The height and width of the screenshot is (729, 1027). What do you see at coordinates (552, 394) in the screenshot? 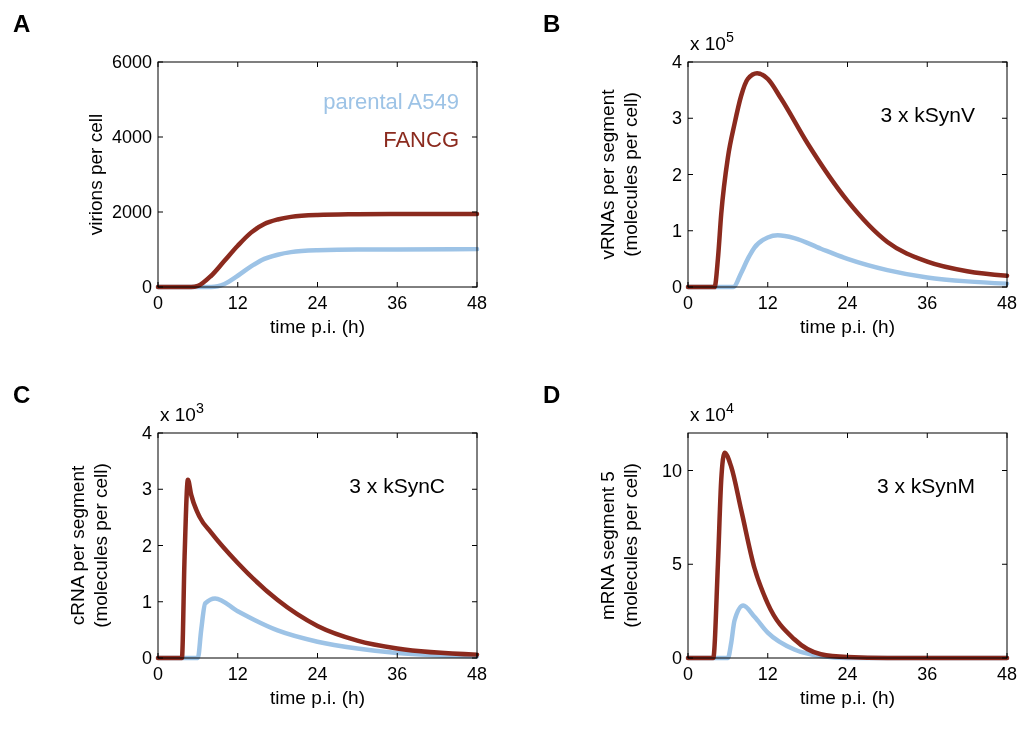
I see `chart-title: D` at bounding box center [552, 394].